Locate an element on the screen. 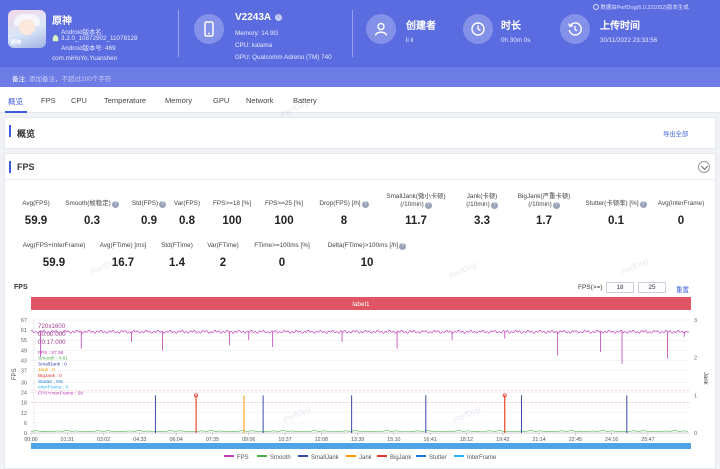 The image size is (720, 469). y2-axis-title: Jank is located at coordinates (705, 379).